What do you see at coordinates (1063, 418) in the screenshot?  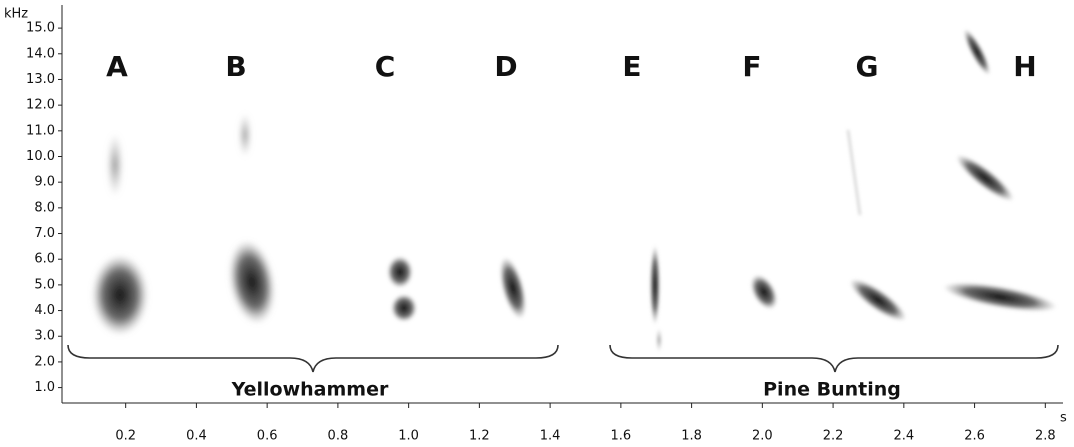 I see `x-axis-label: s` at bounding box center [1063, 418].